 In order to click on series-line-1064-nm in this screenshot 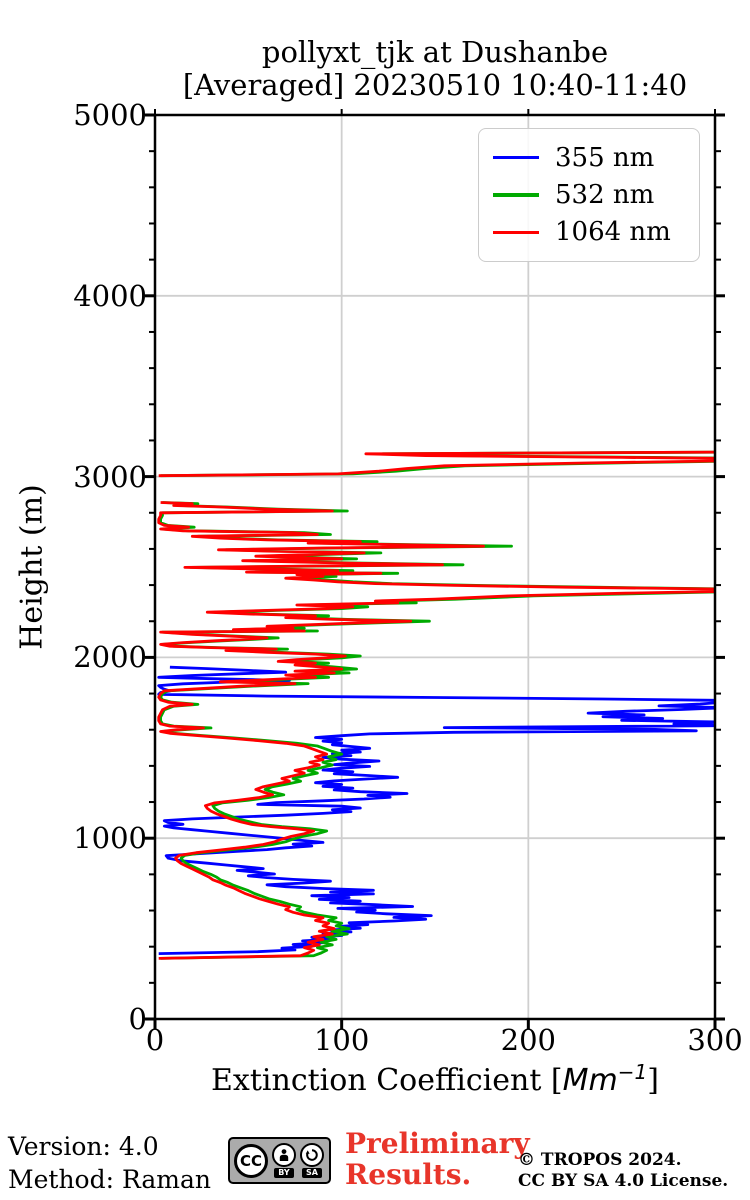, I will do `click(436, 464)`.